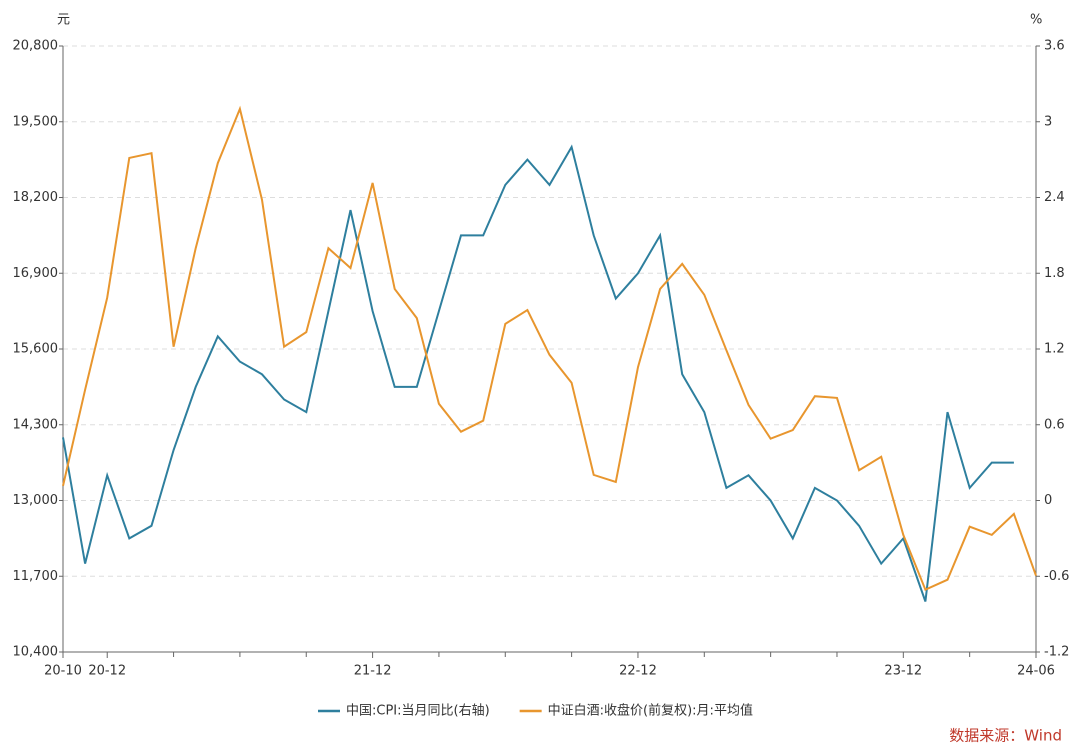  Describe the element at coordinates (36, 652) in the screenshot. I see `y-tick-label: 10,400` at that location.